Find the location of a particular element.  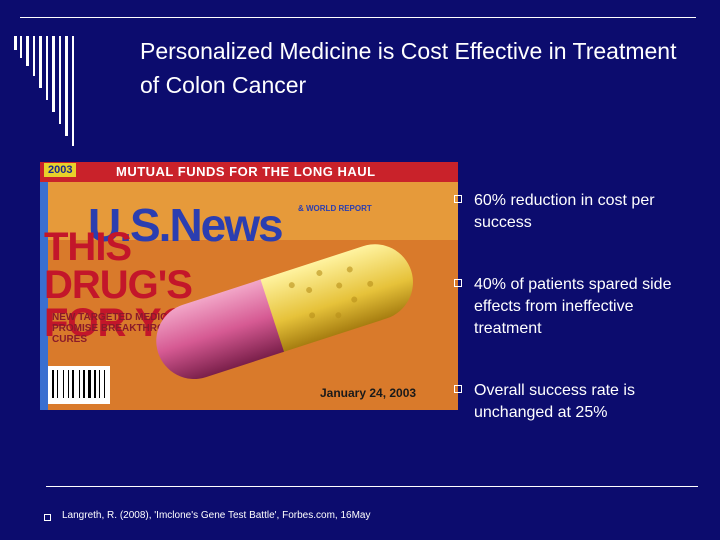

cover-logo: U.S.News is located at coordinates (186, 225).